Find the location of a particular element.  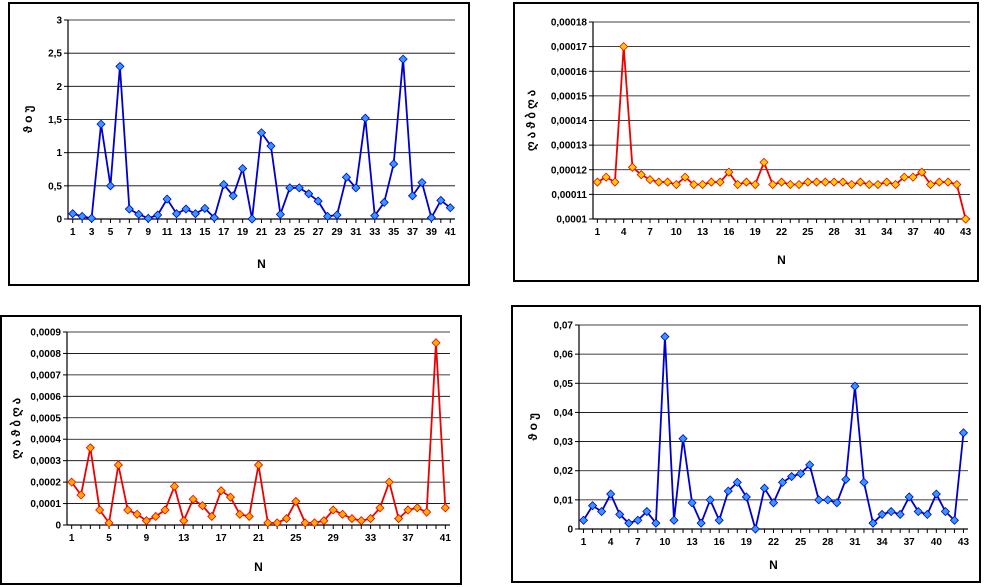

y-tick-label: 0,00018 is located at coordinates (569, 23).